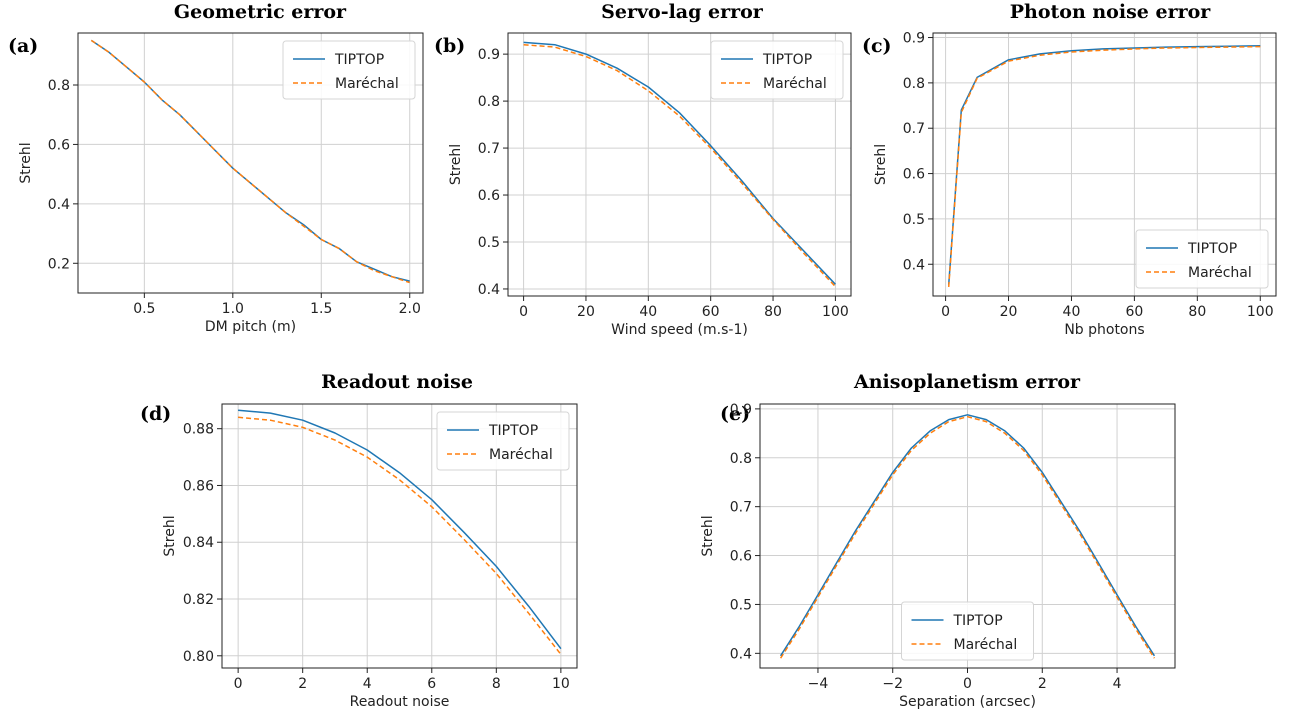  What do you see at coordinates (496, 684) in the screenshot?
I see `x-tick-label: 8` at bounding box center [496, 684].